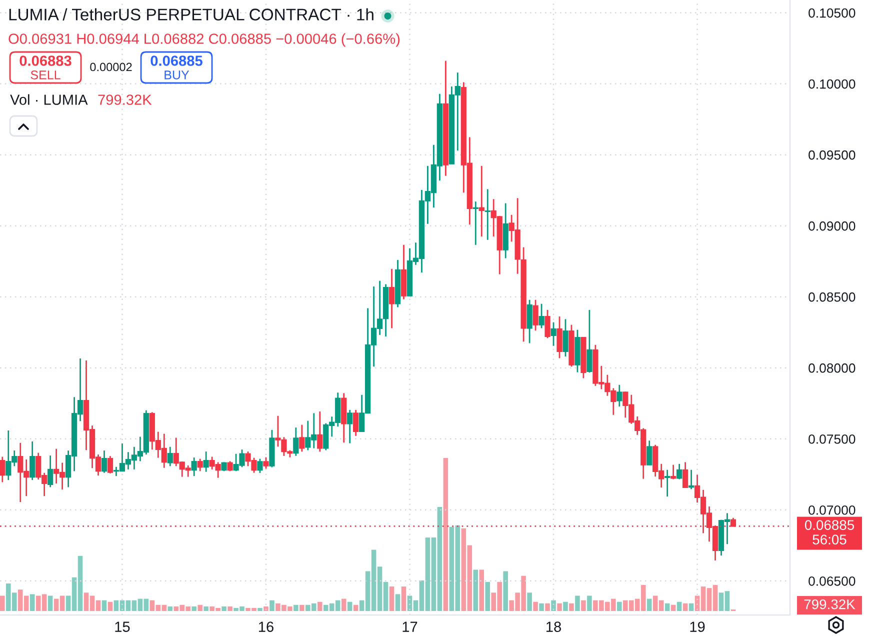 The width and height of the screenshot is (874, 639). What do you see at coordinates (832, 368) in the screenshot?
I see `y-tick-label: 0.08000` at bounding box center [832, 368].